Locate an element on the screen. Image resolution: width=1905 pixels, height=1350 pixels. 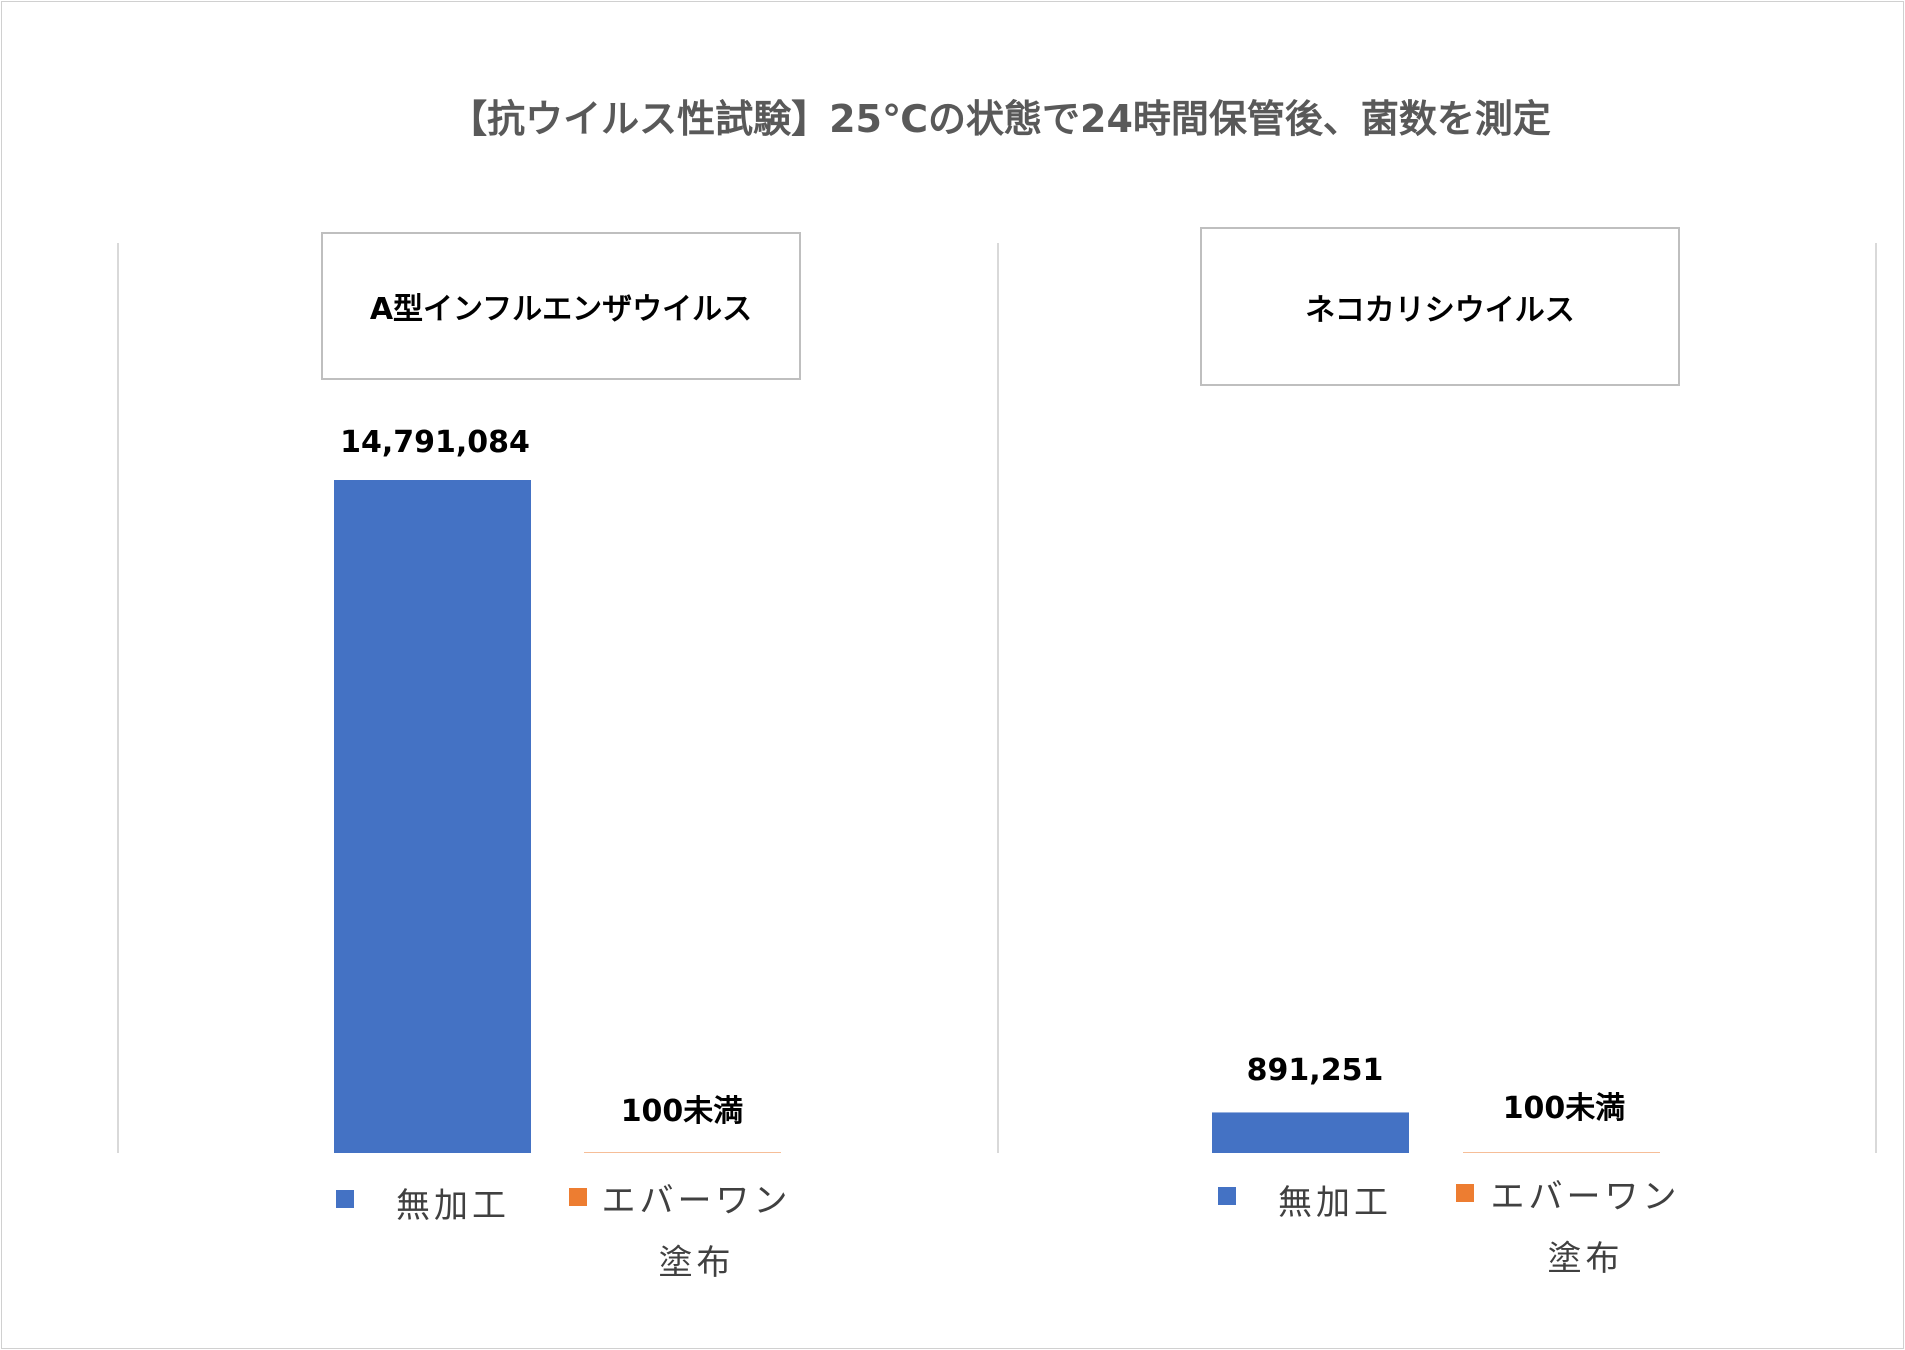
panel-0-bar-1-label: 100未満 is located at coordinates (682, 1111).